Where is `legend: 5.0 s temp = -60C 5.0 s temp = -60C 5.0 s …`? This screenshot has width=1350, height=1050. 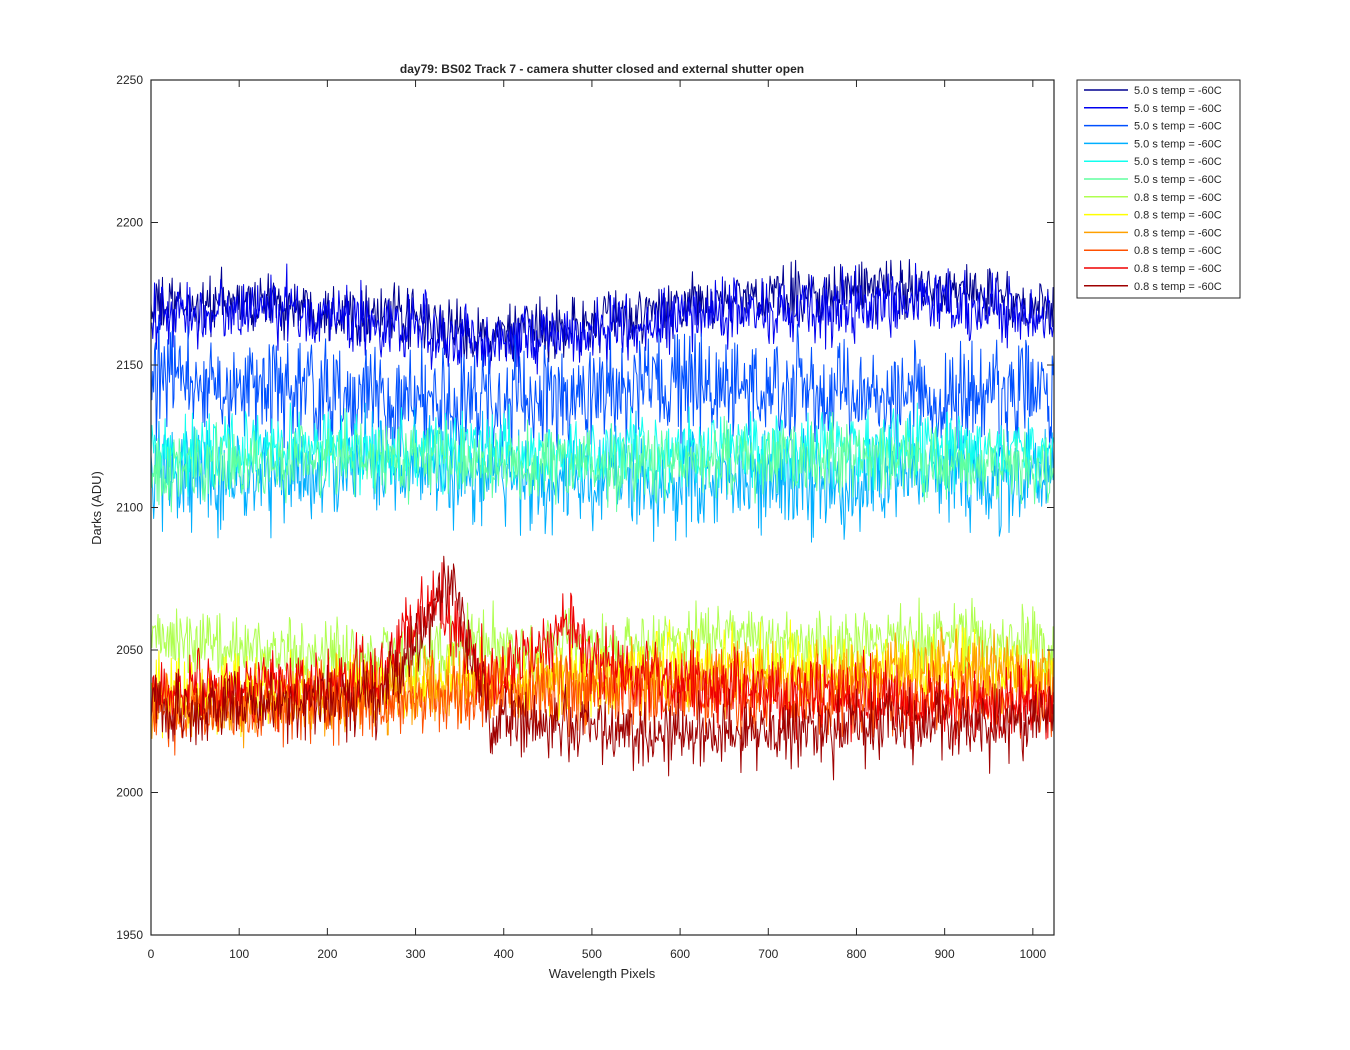 legend: 5.0 s temp = -60C 5.0 s temp = -60C 5.0 s … is located at coordinates (1158, 189).